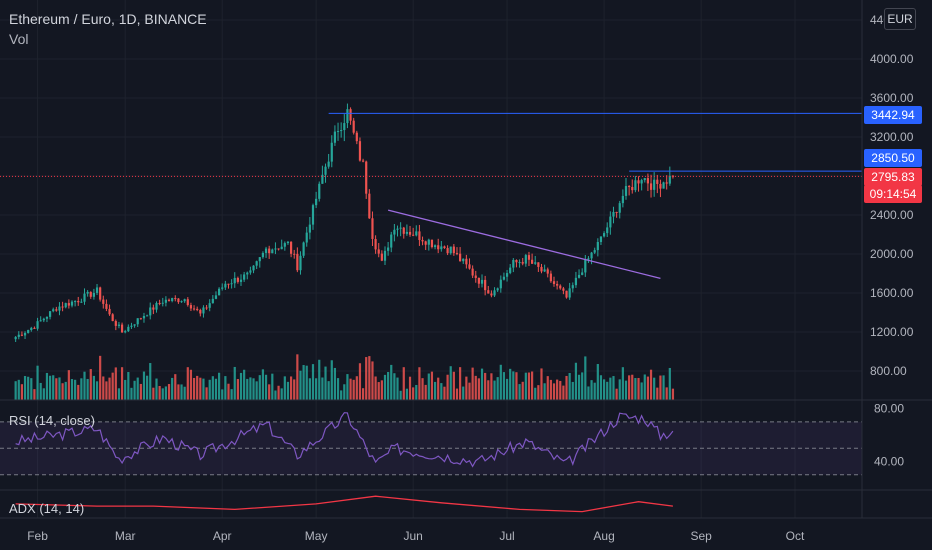 This screenshot has width=932, height=550. Describe the element at coordinates (52, 420) in the screenshot. I see `rsi-label: RSI (14, close)` at that location.